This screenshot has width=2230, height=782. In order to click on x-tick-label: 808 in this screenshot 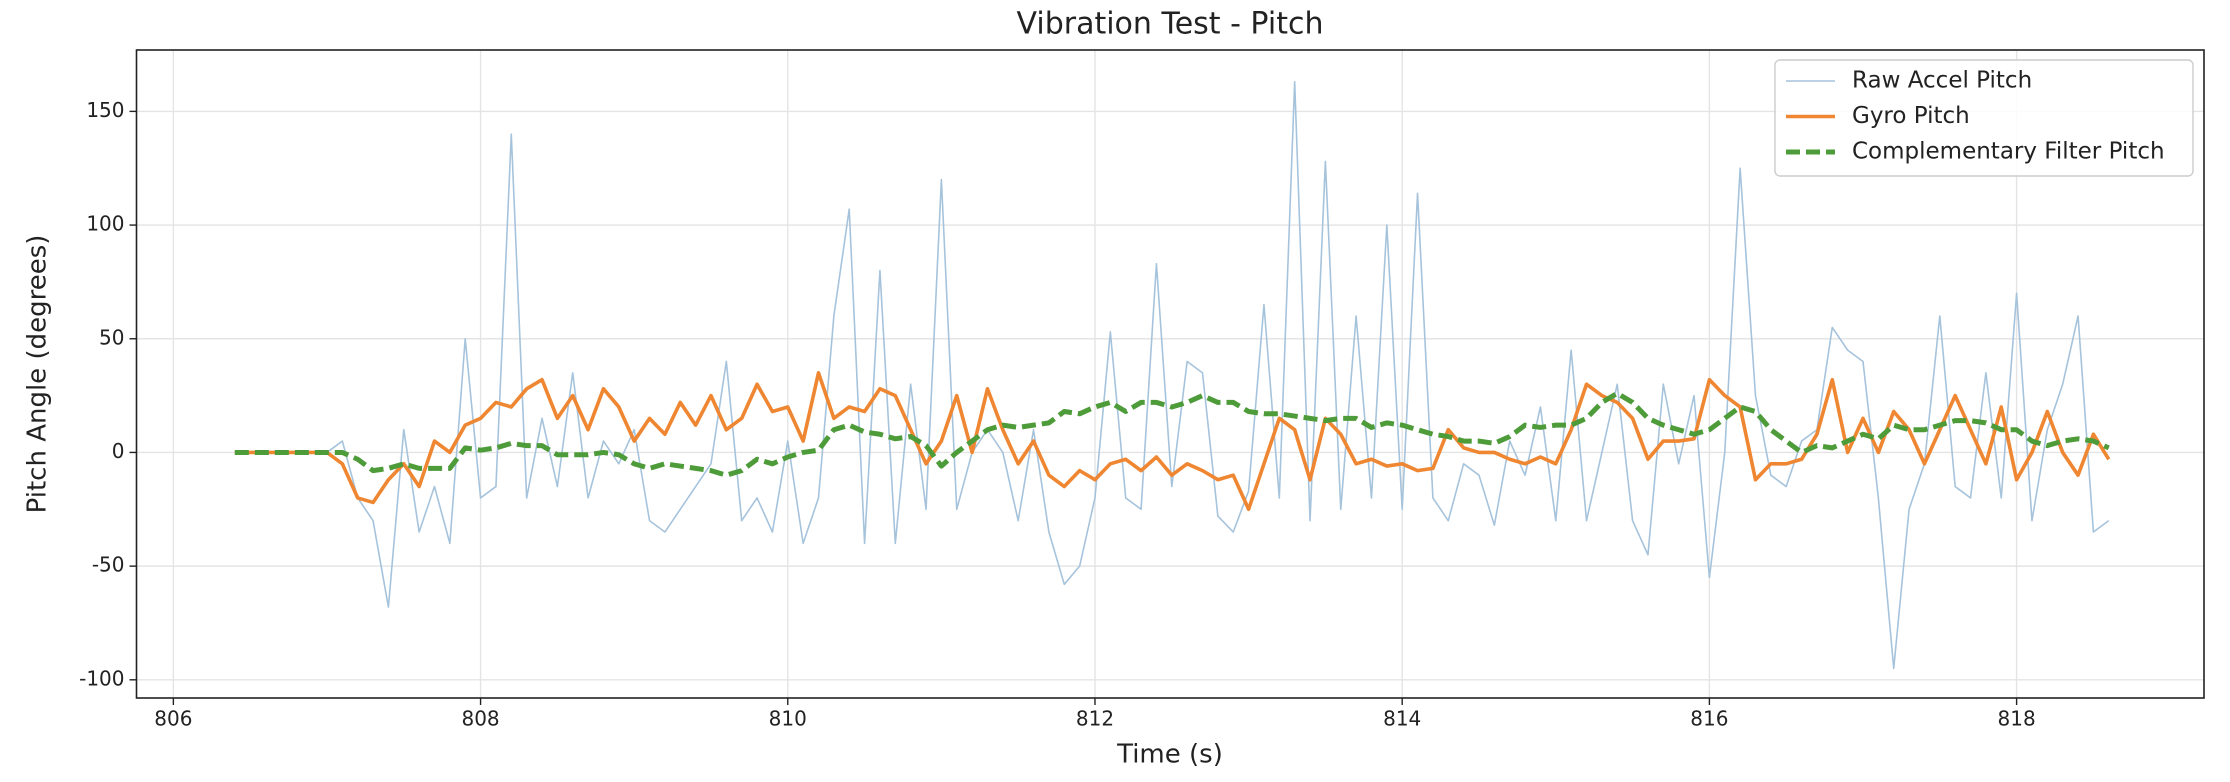, I will do `click(480, 719)`.